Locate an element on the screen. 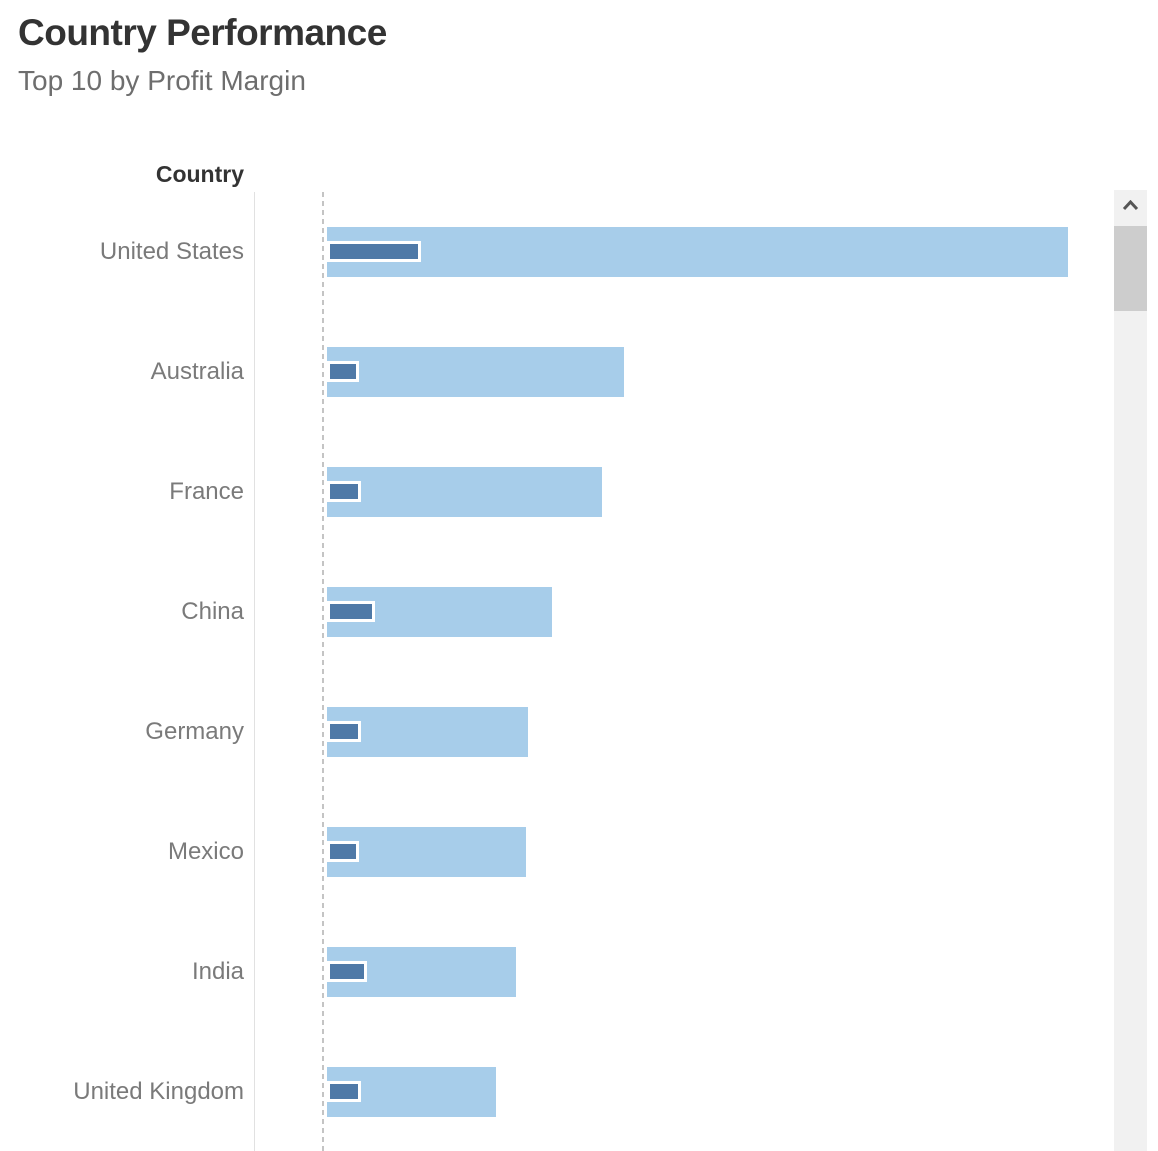 The height and width of the screenshot is (1151, 1158). chart-row: Australia is located at coordinates (552, 372).